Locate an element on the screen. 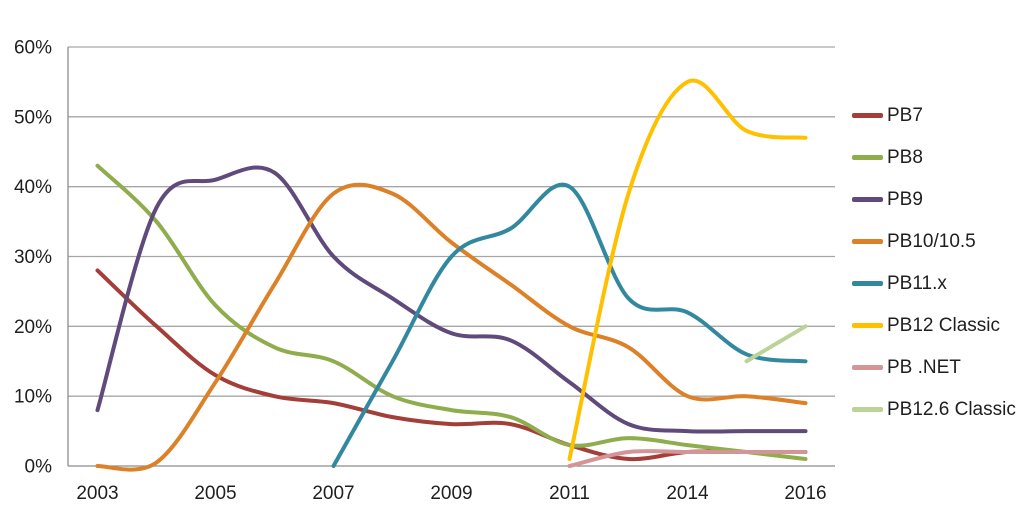  legend-item-pb12-classic: PB12 Classic is located at coordinates (934, 325).